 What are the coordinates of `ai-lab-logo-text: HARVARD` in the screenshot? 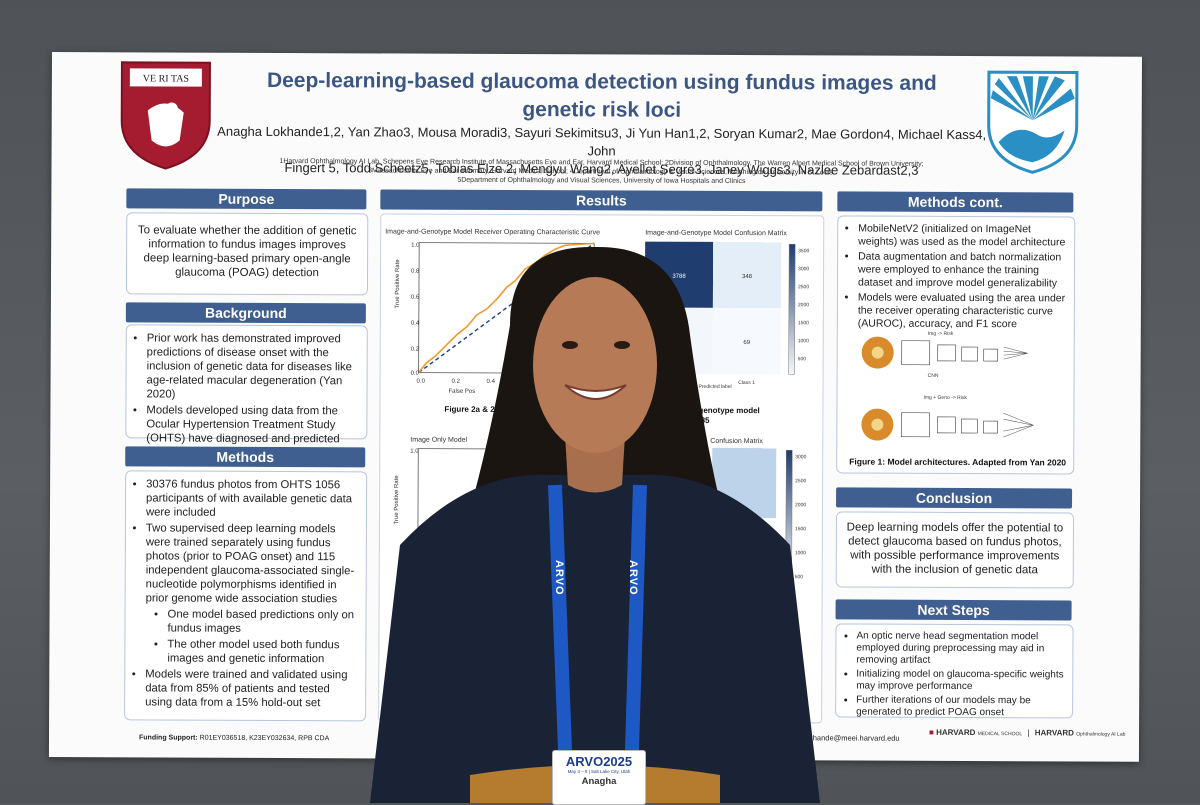 It's located at (1054, 733).